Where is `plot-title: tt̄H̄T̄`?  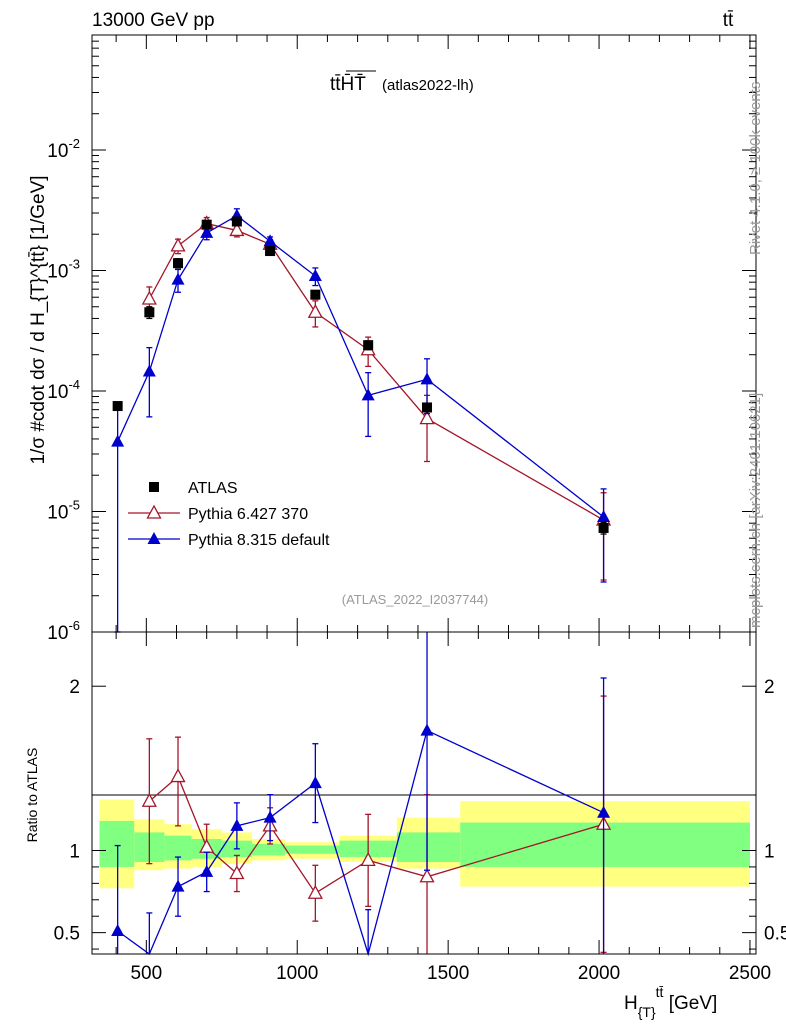
plot-title: tt̄H̄T̄ is located at coordinates (348, 84).